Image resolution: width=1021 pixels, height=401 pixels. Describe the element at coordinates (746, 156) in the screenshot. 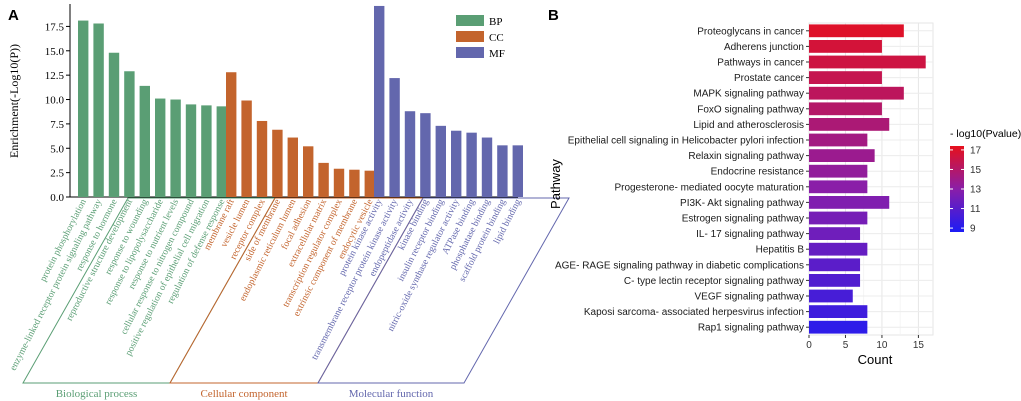

I see `pathway-label: Relaxin signaling pathway` at that location.